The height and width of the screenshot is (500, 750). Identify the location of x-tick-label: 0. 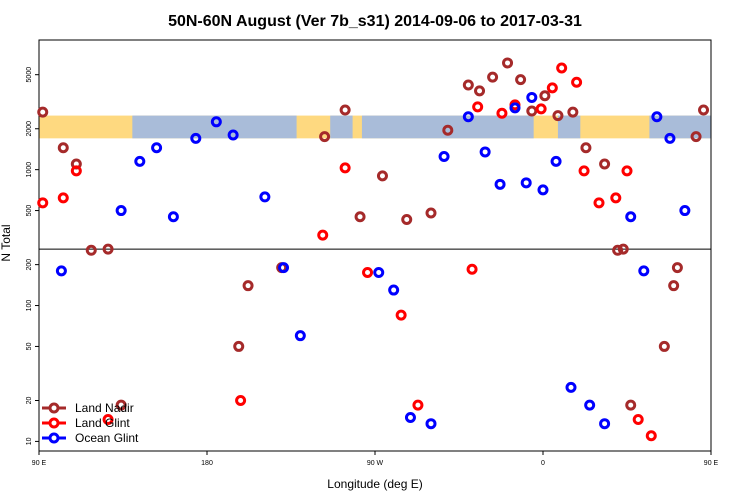
(543, 463).